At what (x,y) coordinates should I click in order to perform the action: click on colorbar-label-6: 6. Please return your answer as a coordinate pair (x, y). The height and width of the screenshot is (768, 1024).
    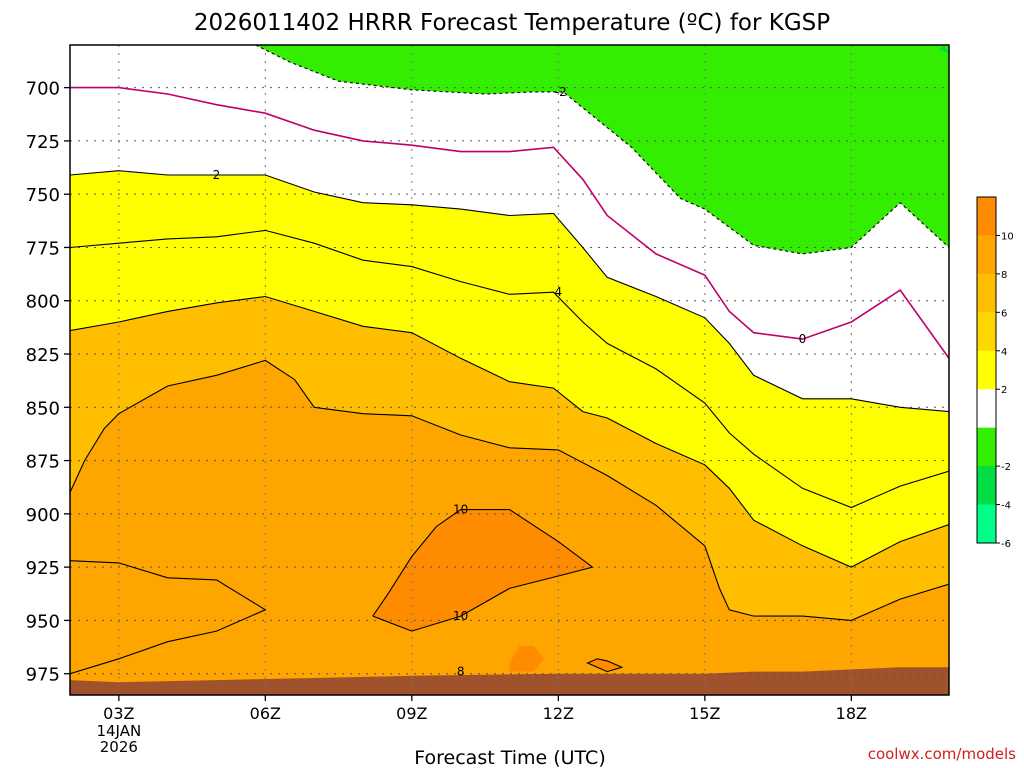
    Looking at the image, I should click on (1004, 313).